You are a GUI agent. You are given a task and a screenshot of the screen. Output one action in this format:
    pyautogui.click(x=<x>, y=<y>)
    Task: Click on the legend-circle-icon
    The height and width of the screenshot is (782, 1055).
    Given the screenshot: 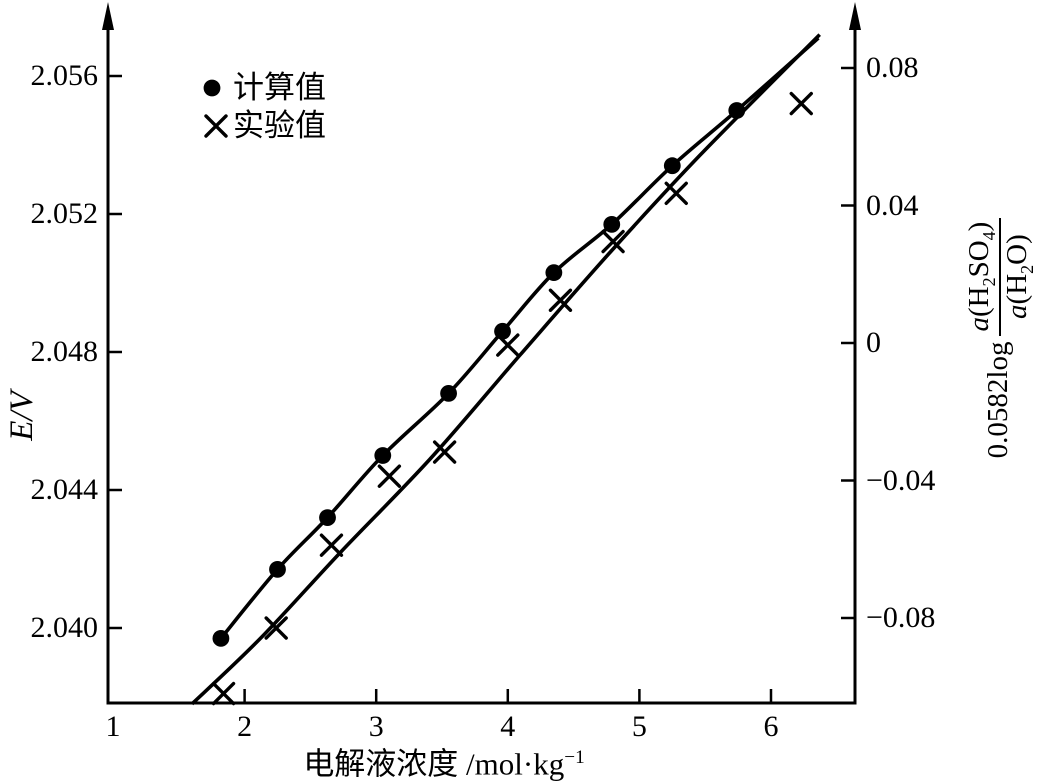 What is the action you would take?
    pyautogui.click(x=212, y=88)
    